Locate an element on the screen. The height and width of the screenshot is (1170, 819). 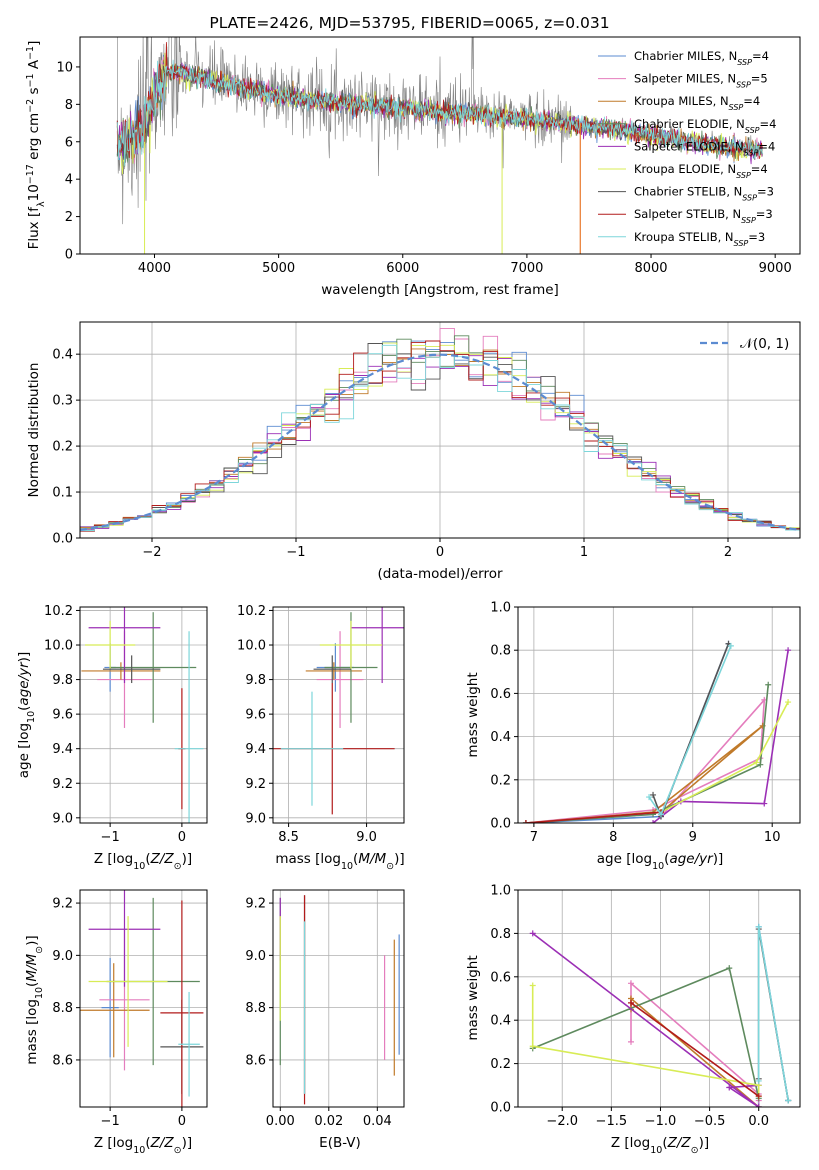
spectrum-xtick-label: 4000 is located at coordinates (154, 268).